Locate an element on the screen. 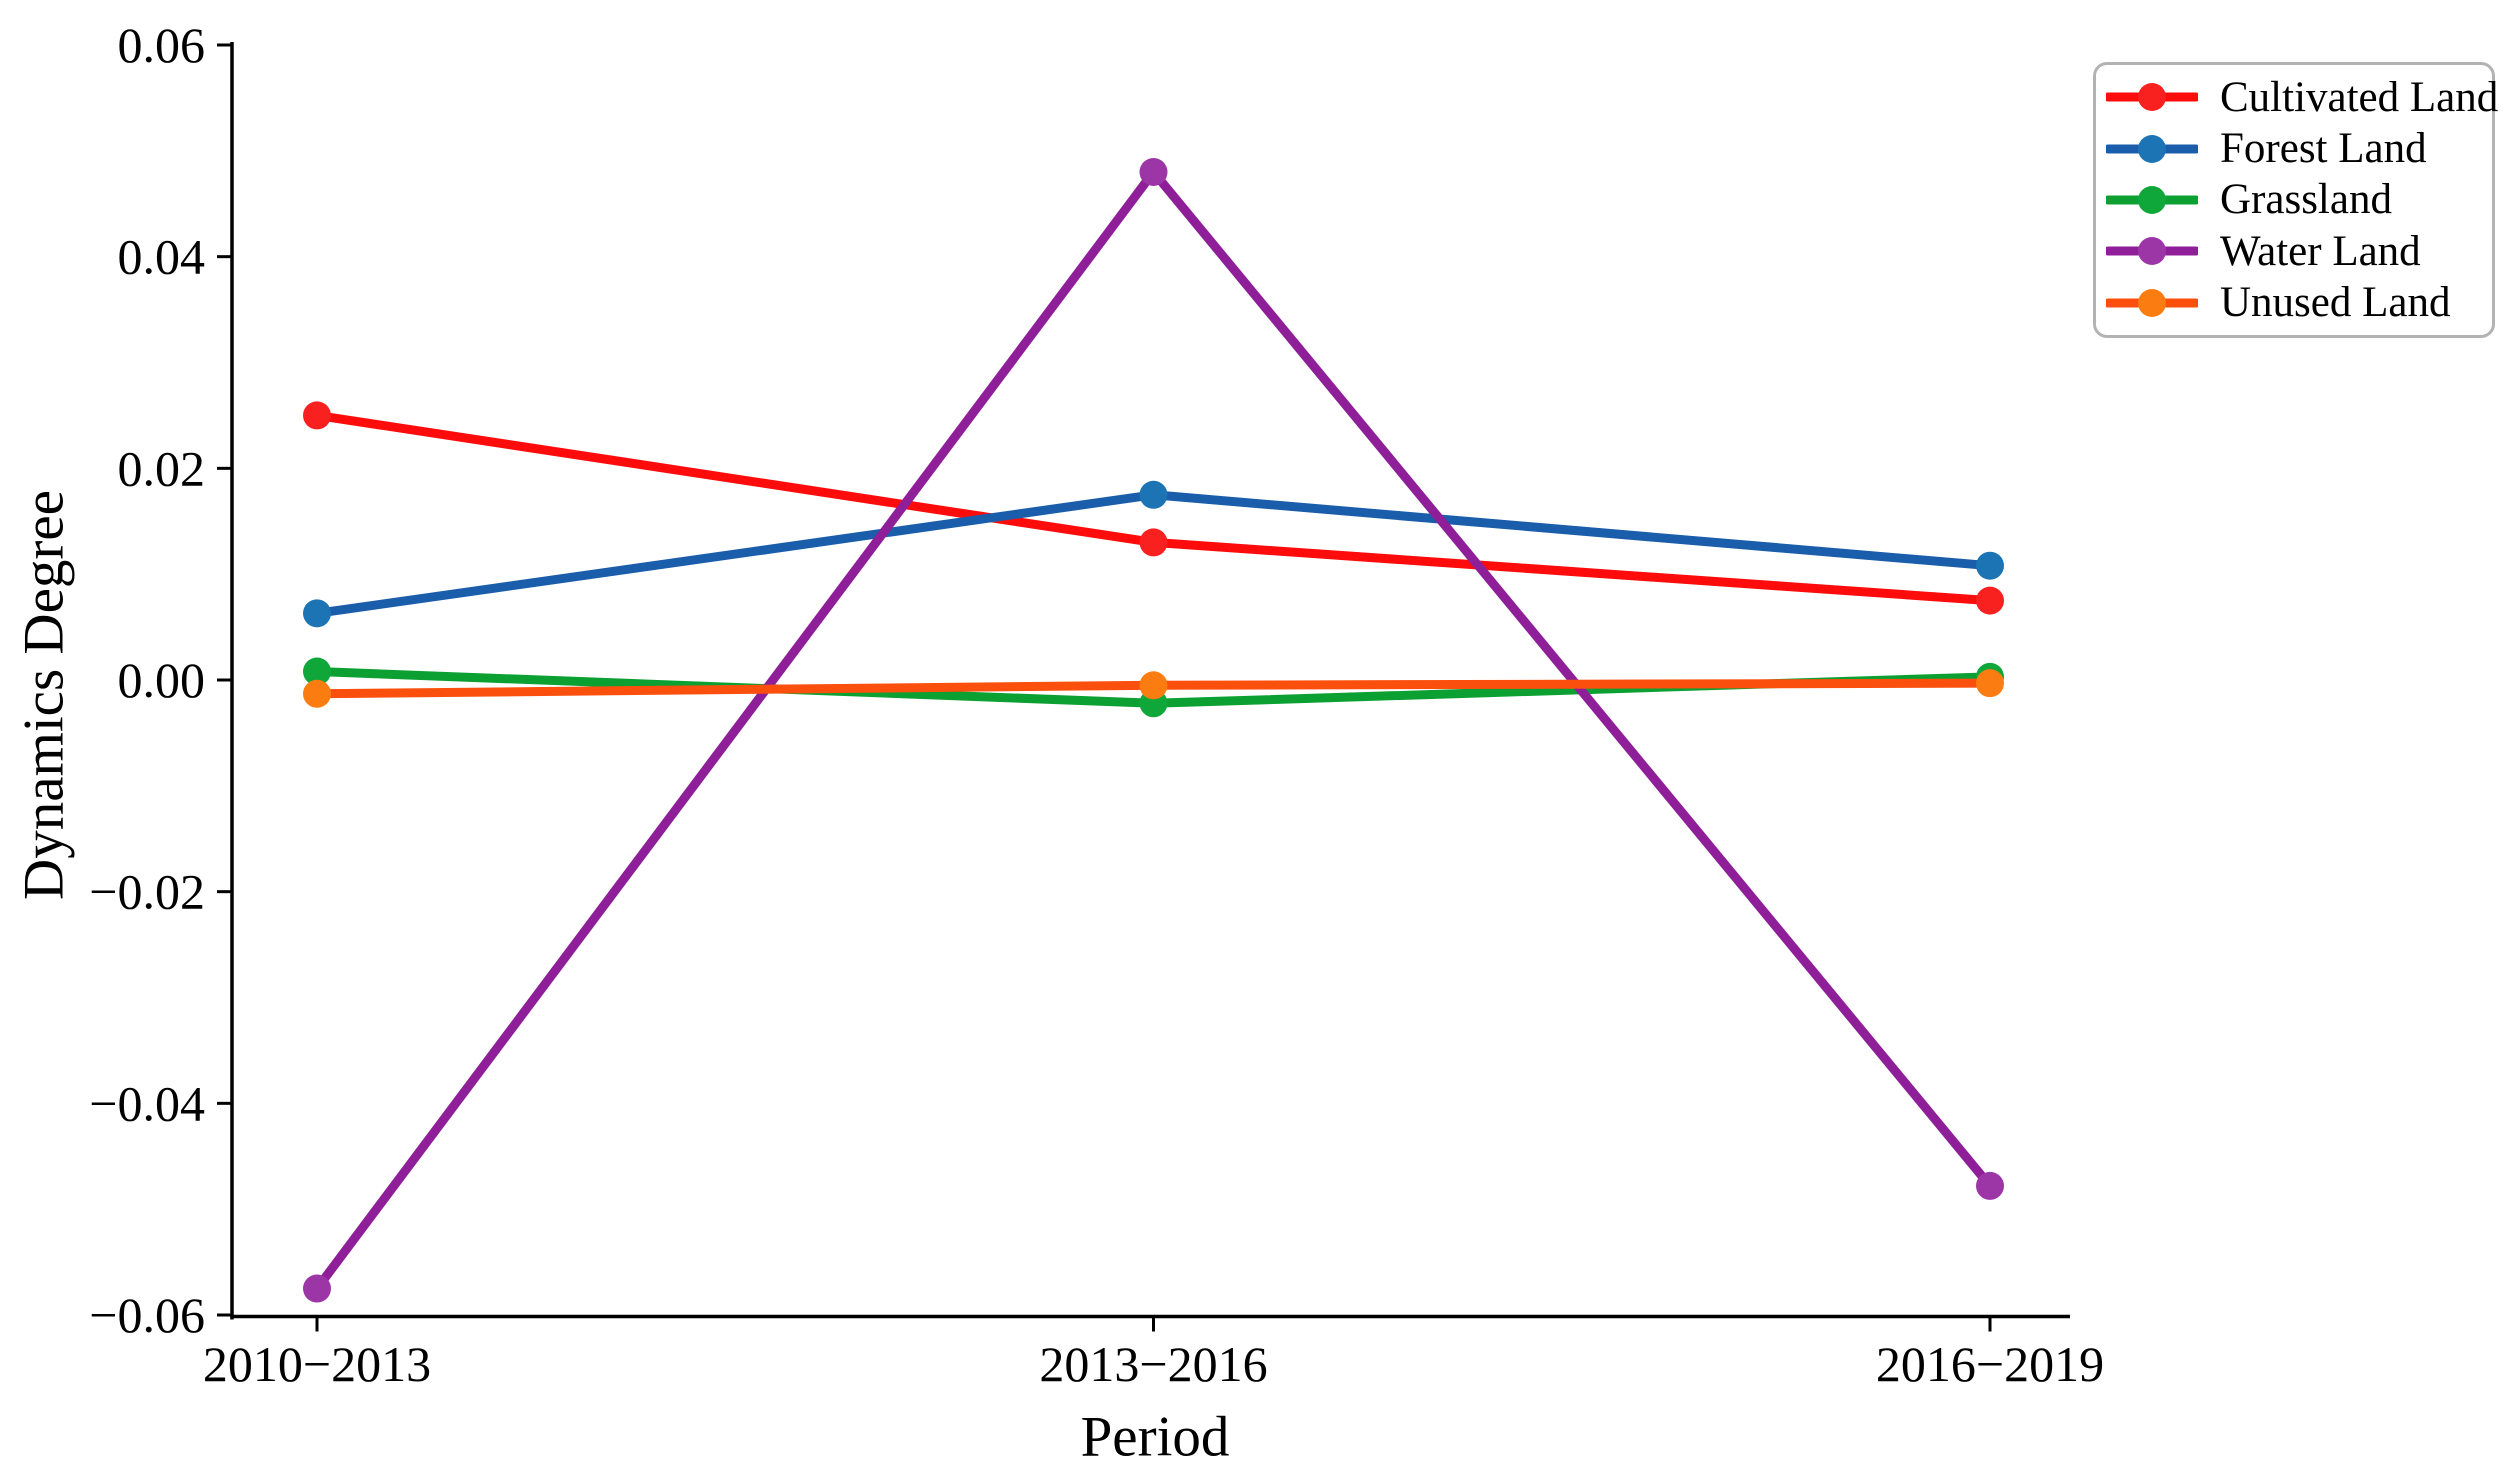 The width and height of the screenshot is (2515, 1476). legend-item-grassland: Grassland is located at coordinates (2294, 200).